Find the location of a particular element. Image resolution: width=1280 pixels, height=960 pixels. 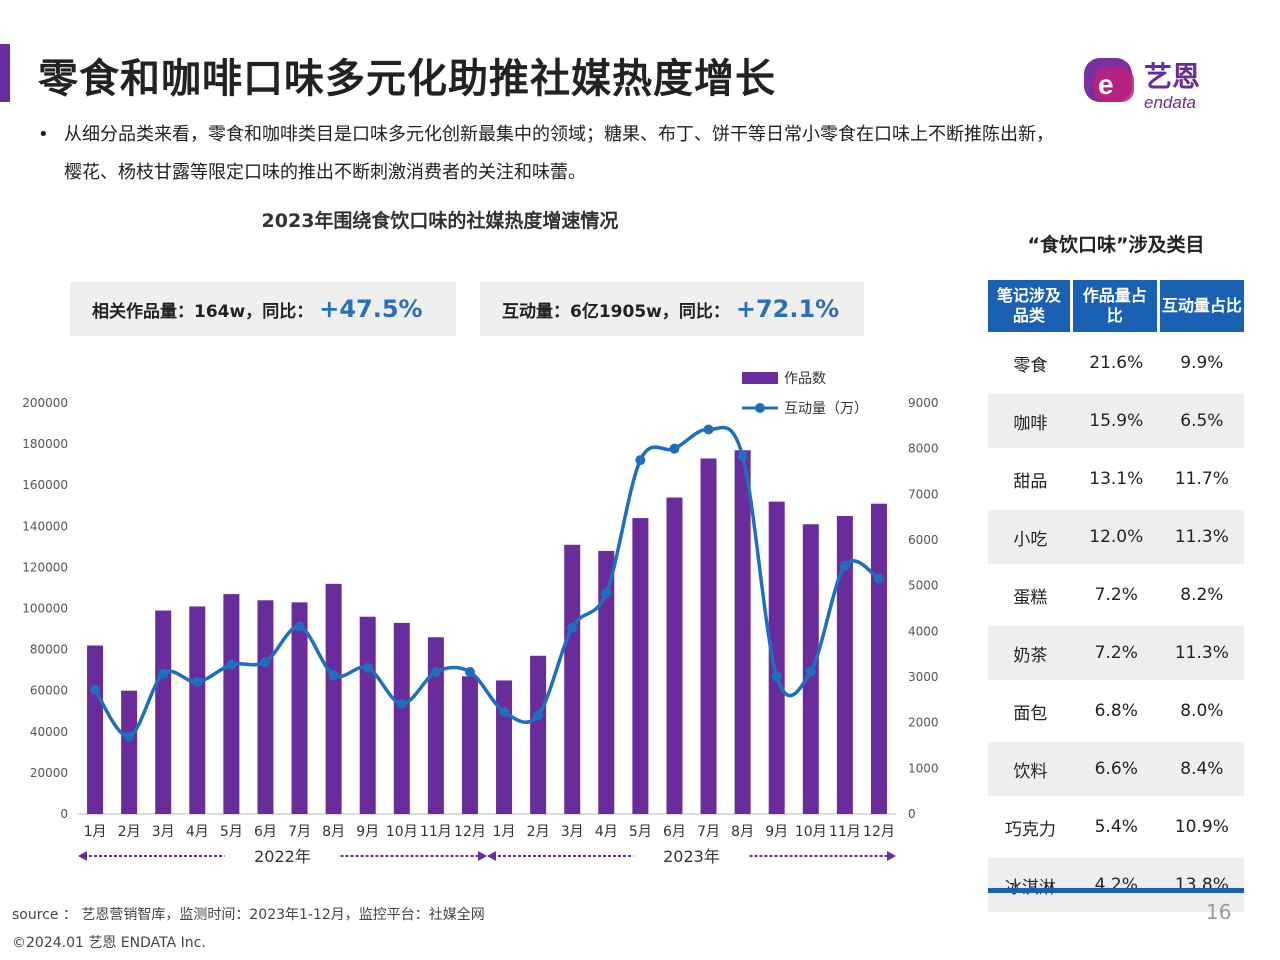

table-cell-works: 13.1% is located at coordinates (1116, 477).